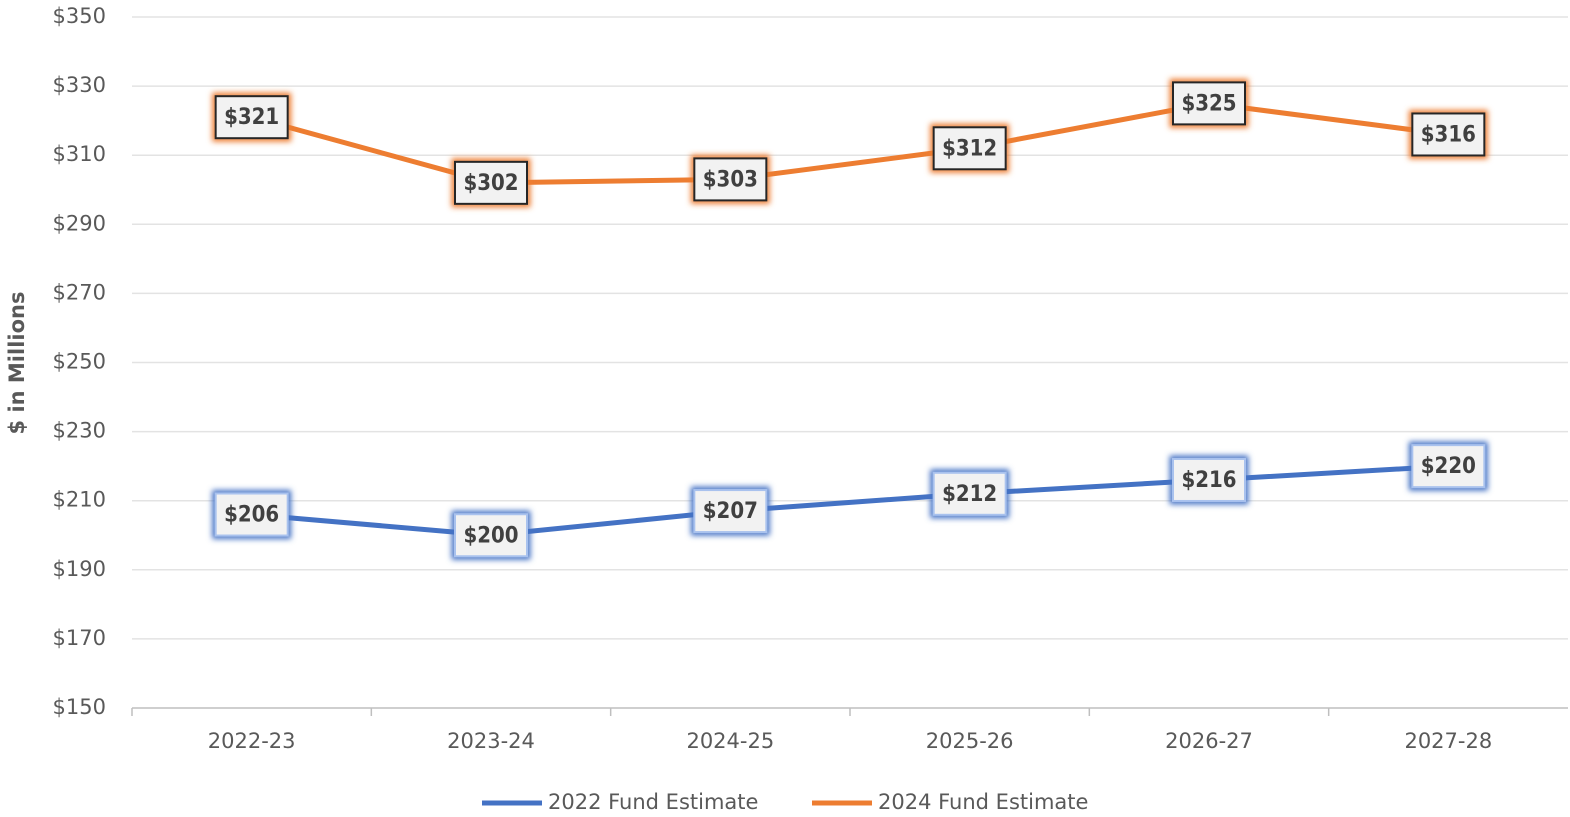 The width and height of the screenshot is (1570, 817). What do you see at coordinates (1209, 741) in the screenshot?
I see `x-tick-label: 2026-27` at bounding box center [1209, 741].